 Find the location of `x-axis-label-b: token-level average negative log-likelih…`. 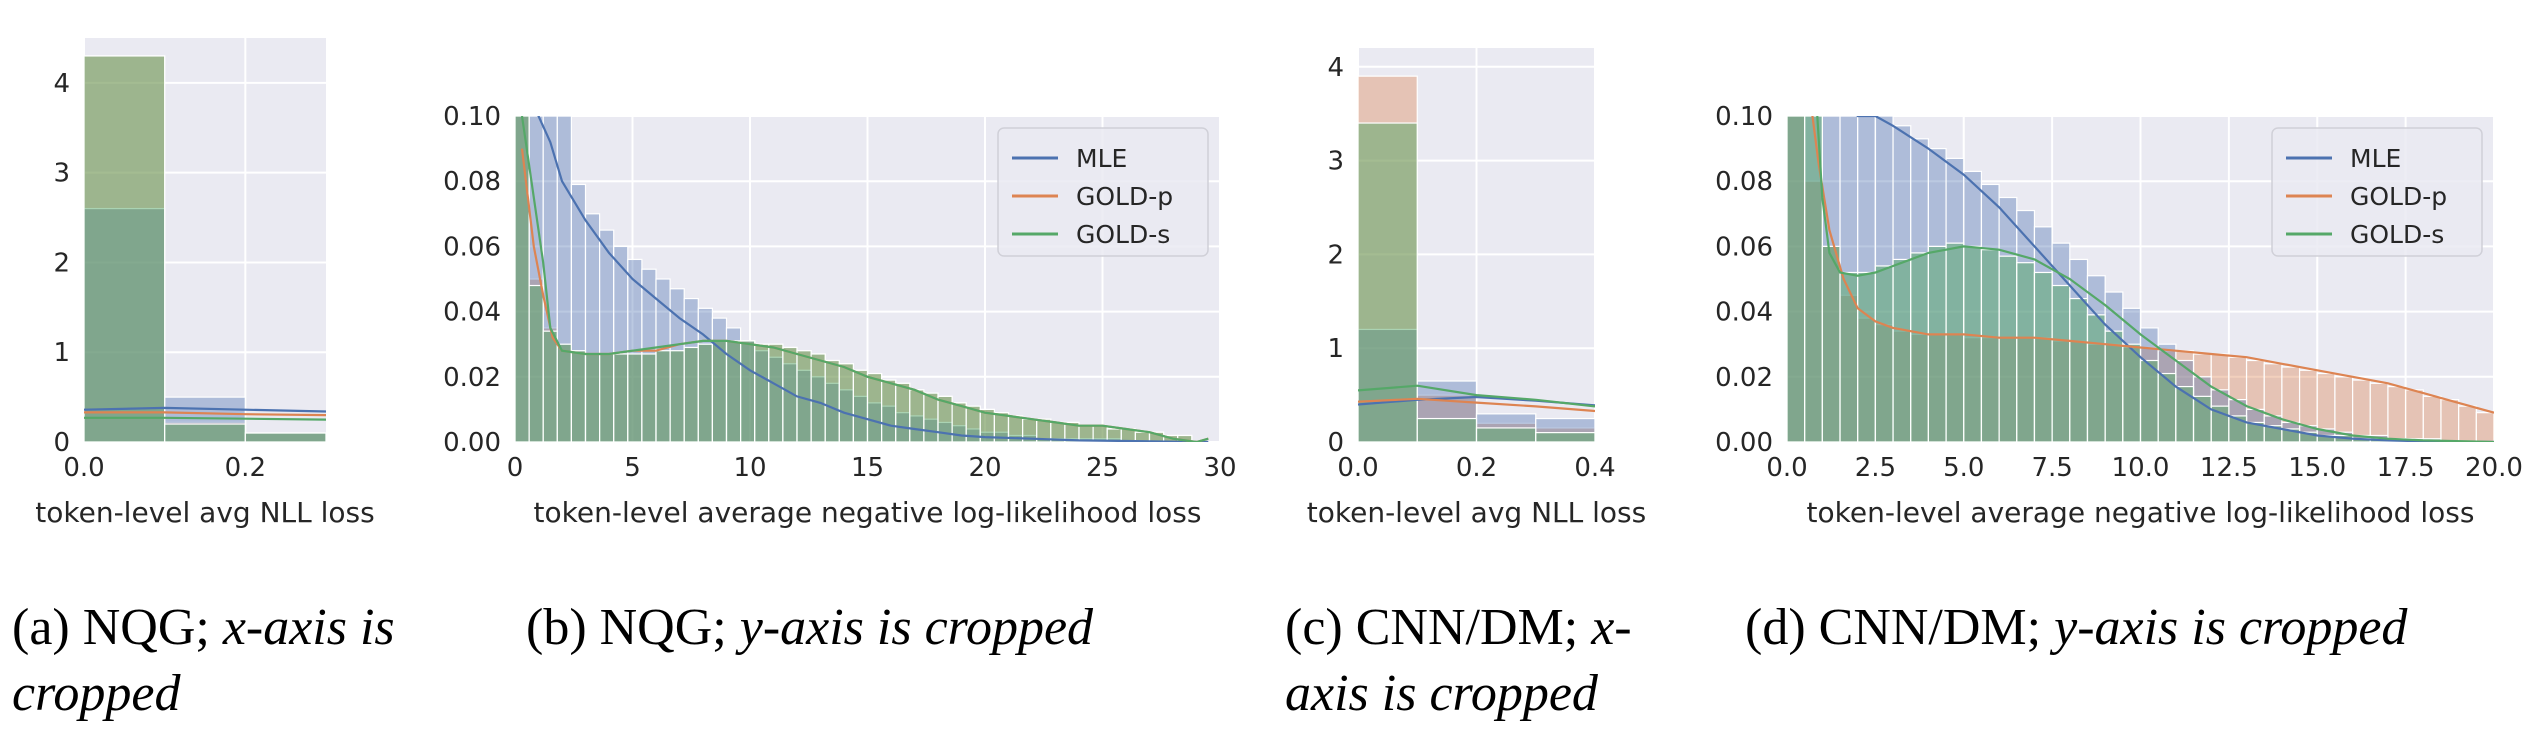

x-axis-label-b: token-level average negative log-likelih… is located at coordinates (868, 512).